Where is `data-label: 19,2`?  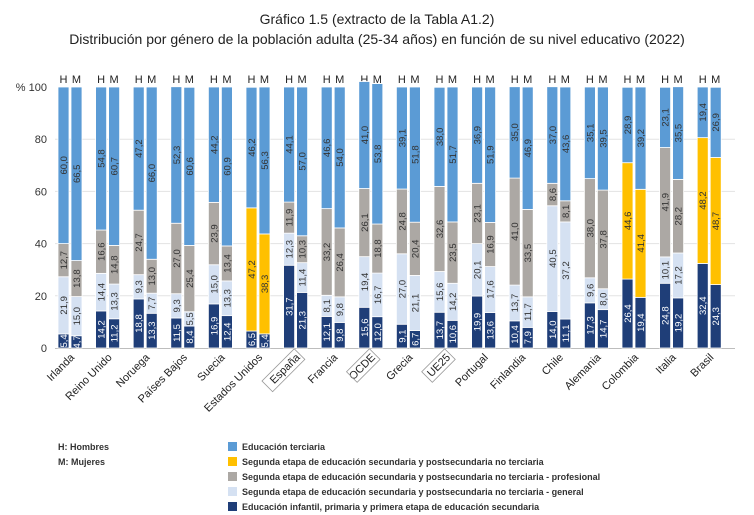 data-label: 19,2 is located at coordinates (679, 323).